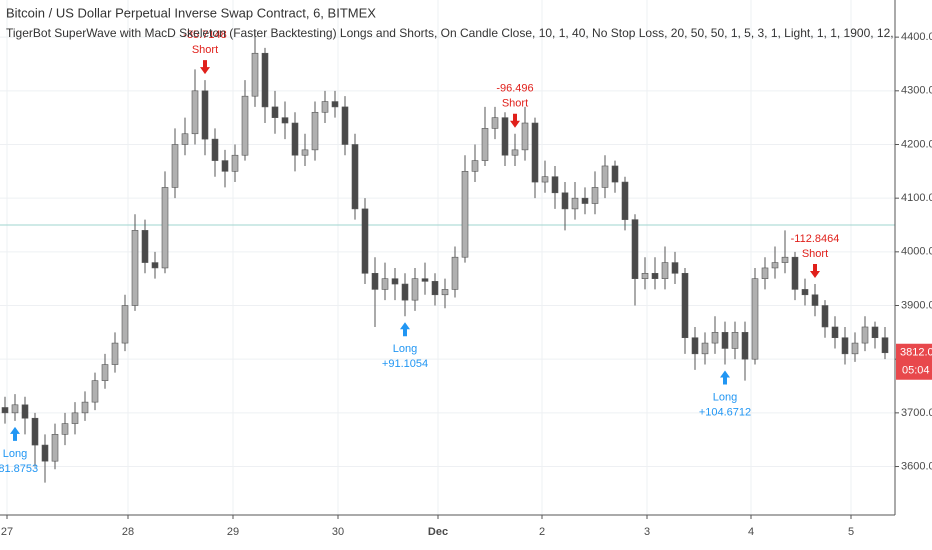 The image size is (932, 550). What do you see at coordinates (233, 532) in the screenshot?
I see `x-tick-label: 29` at bounding box center [233, 532].